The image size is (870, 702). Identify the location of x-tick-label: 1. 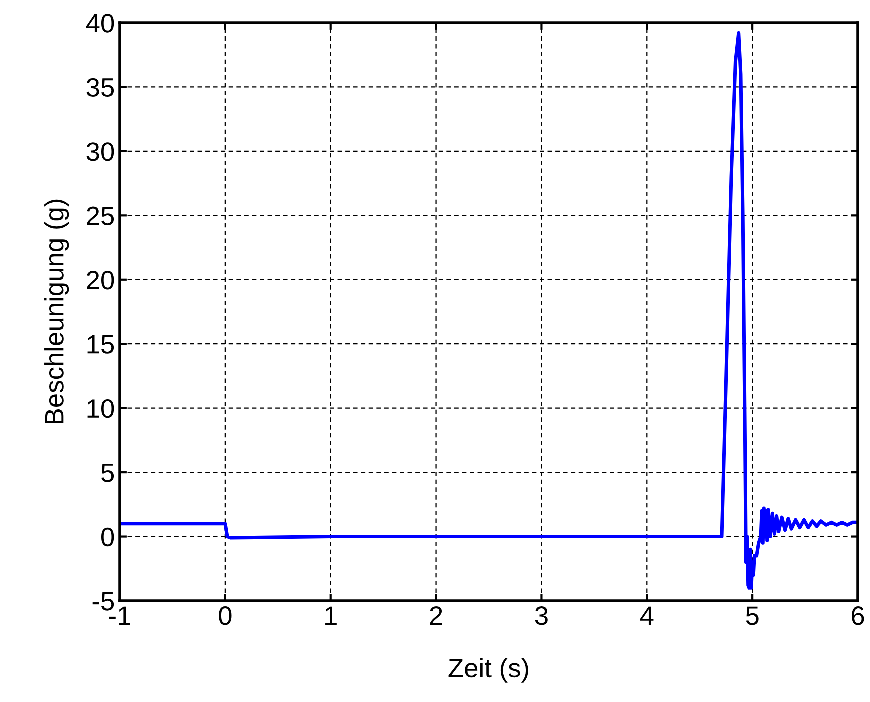
(331, 615).